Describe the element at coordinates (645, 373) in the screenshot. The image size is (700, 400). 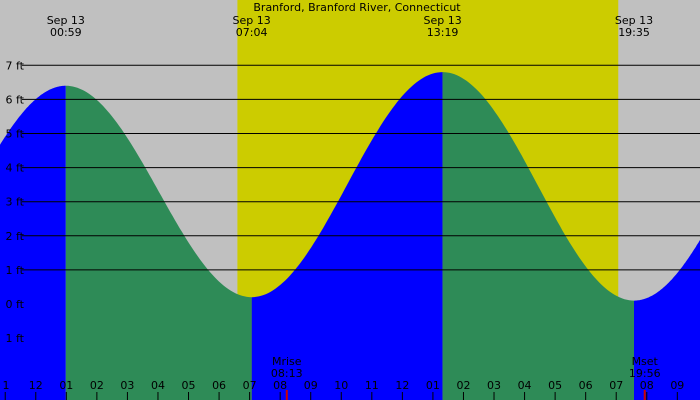
I see `moon-event-time: 19:56` at that location.